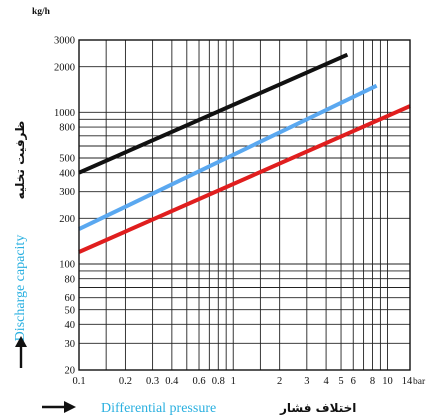  Describe the element at coordinates (242, 381) in the screenshot. I see `x-tick-labels: 0.1 0.2 0.3 0.4 0.6 0.8 1 2 3 4 5 6 8 10 14` at that location.